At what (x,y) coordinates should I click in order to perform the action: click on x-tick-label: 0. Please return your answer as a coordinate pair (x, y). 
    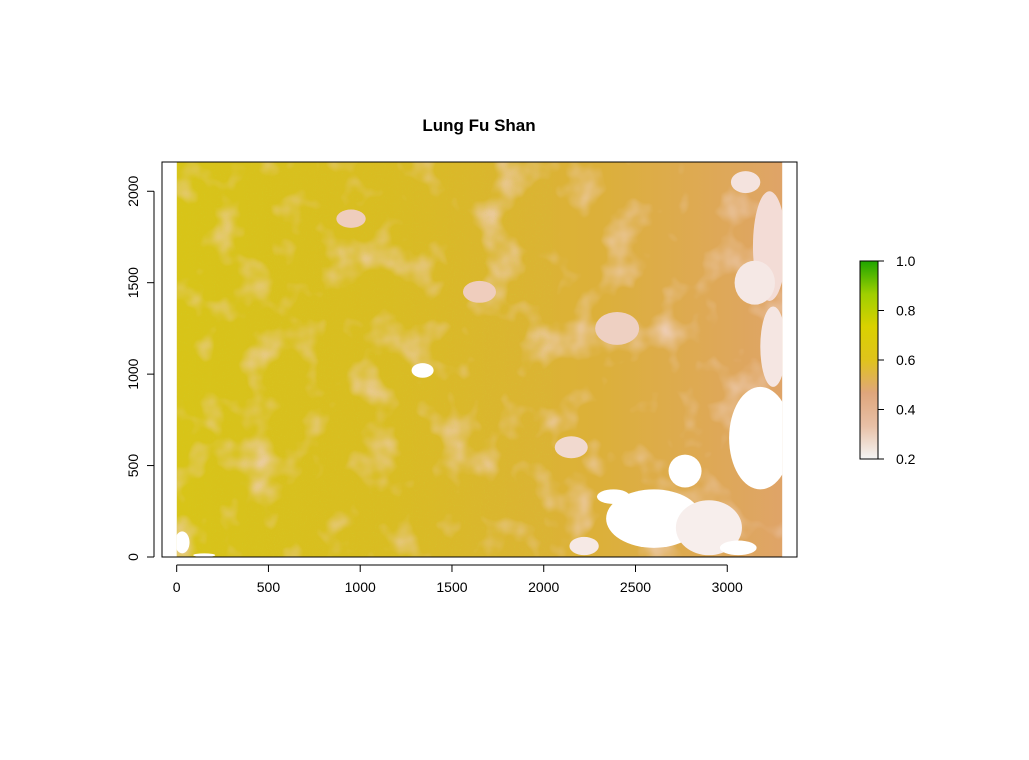
    Looking at the image, I should click on (177, 587).